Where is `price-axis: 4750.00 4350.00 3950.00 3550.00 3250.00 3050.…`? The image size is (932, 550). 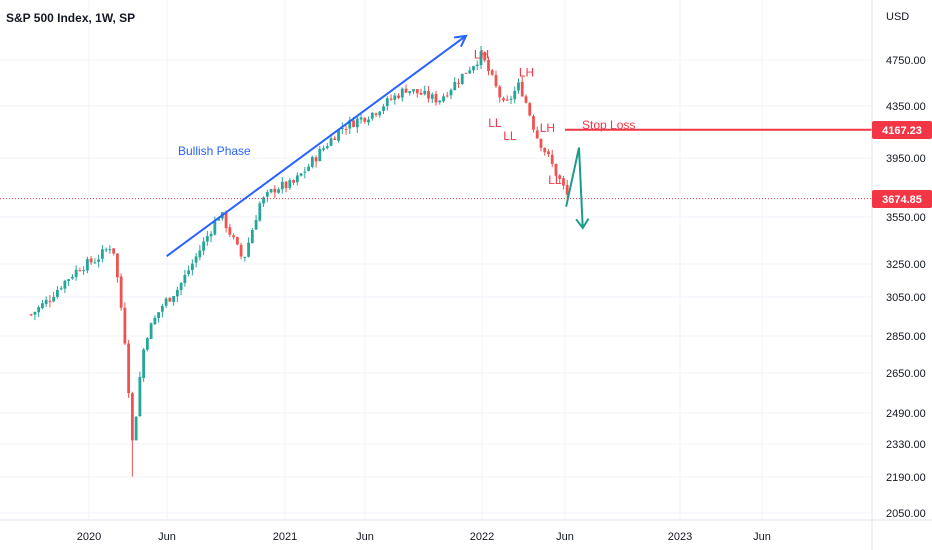
price-axis: 4750.00 4350.00 3950.00 3550.00 3250.00 3050.… is located at coordinates (898, 275).